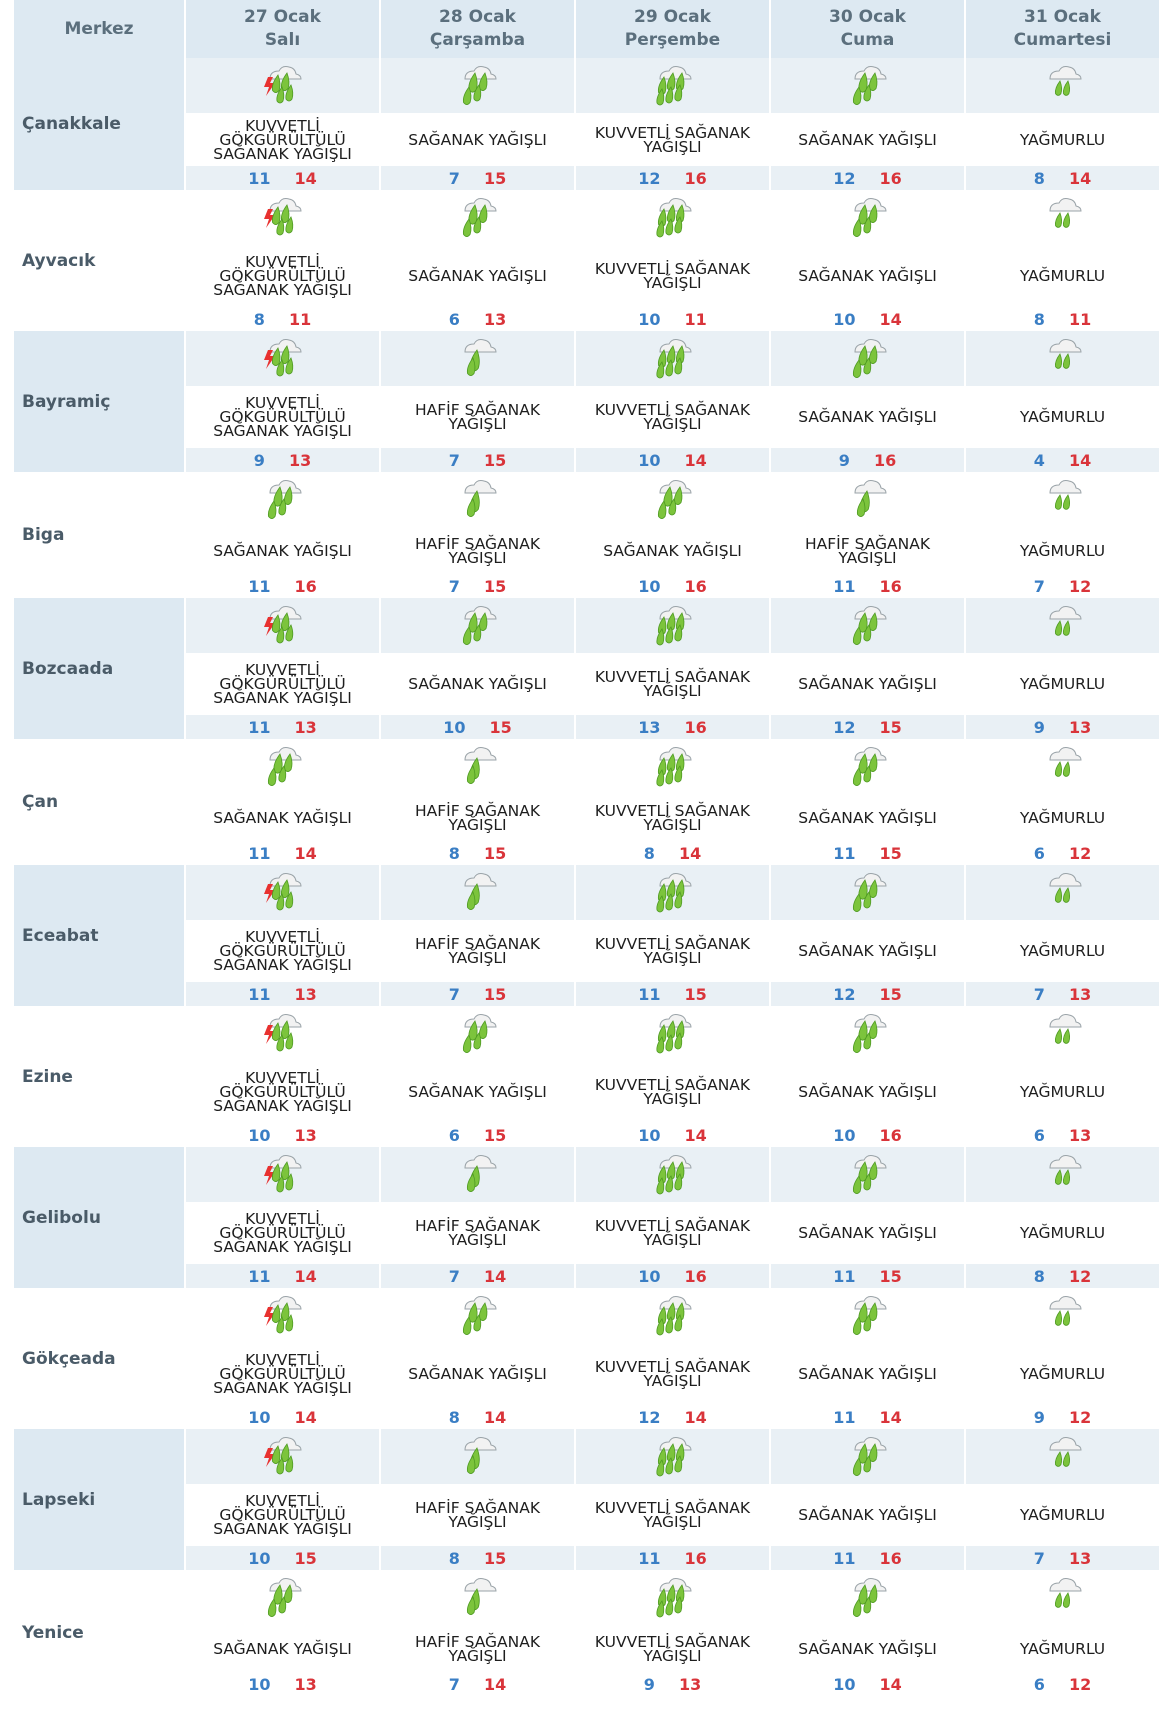 This screenshot has width=1170, height=1730. I want to click on temperature-range: 8 11, so click(1062, 319).